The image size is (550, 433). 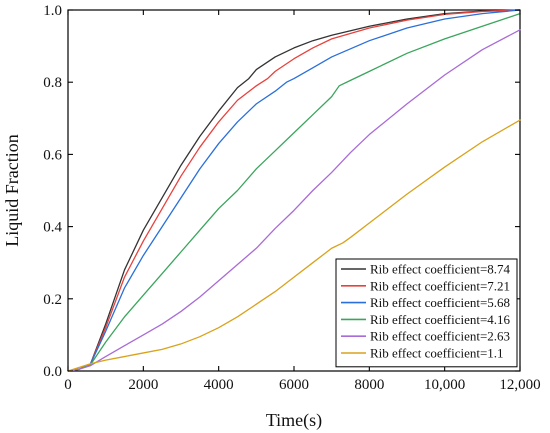 I want to click on x-axis-title: Time(s), so click(x=294, y=420).